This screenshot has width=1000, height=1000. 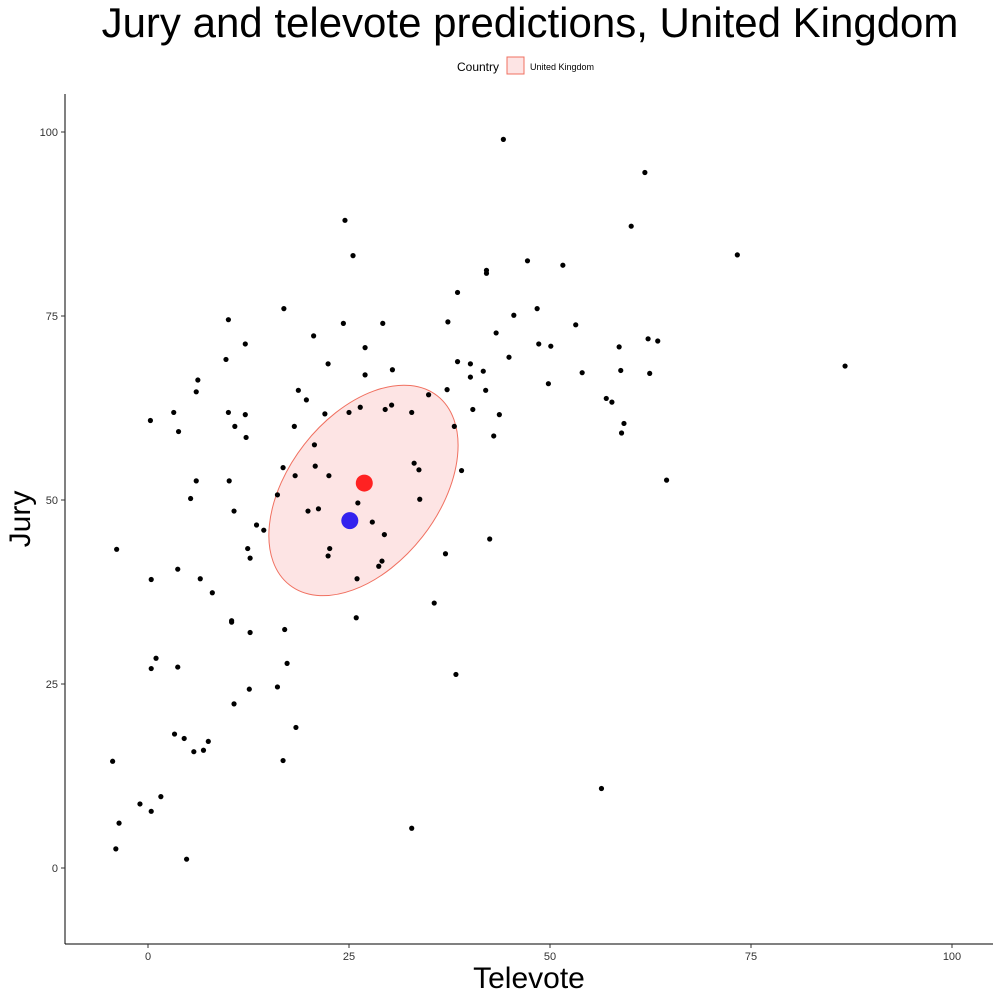 I want to click on y-tick-label-1: 25, so click(x=52, y=685).